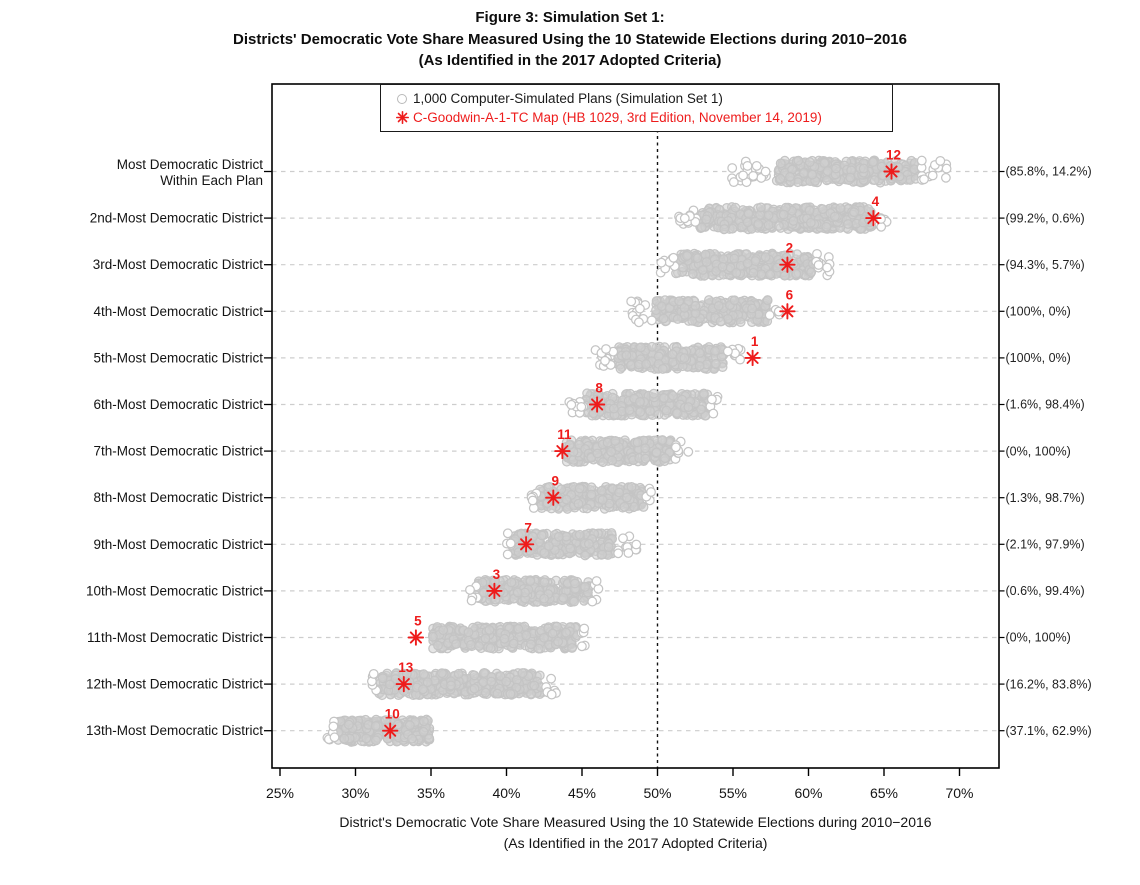 The height and width of the screenshot is (885, 1140). What do you see at coordinates (1049, 172) in the screenshot?
I see `row-annotation: (85.8%, 14.2%)` at bounding box center [1049, 172].